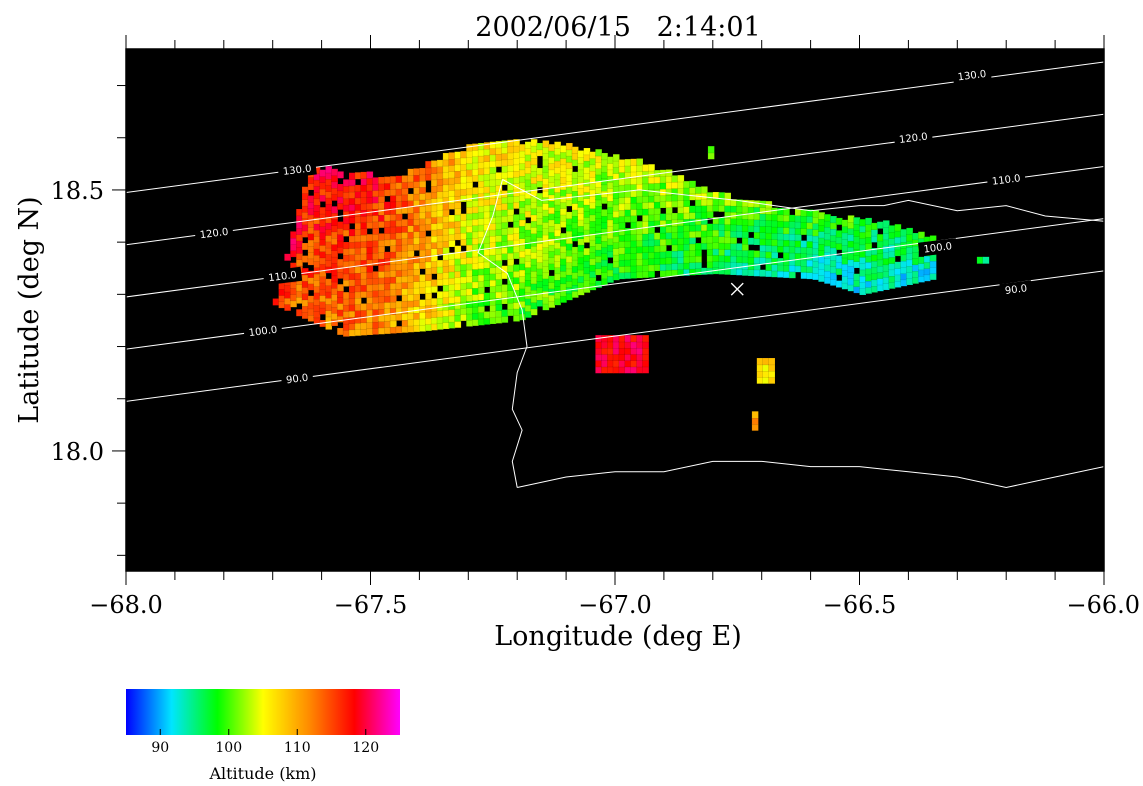 The image size is (1143, 786). I want to click on contour-label-gap, so click(972, 75).